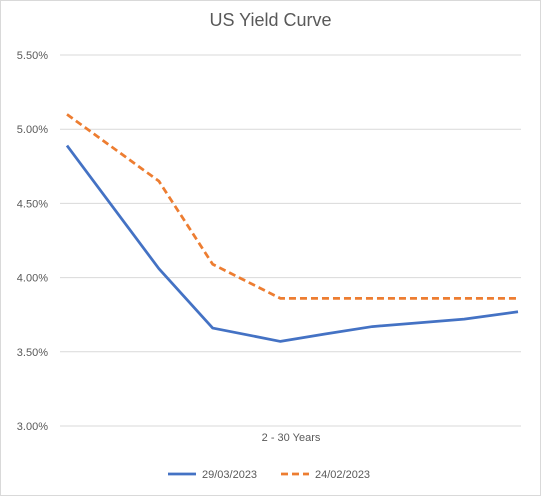 Image resolution: width=541 pixels, height=496 pixels. I want to click on y-tick-label: 5.50%, so click(32, 56).